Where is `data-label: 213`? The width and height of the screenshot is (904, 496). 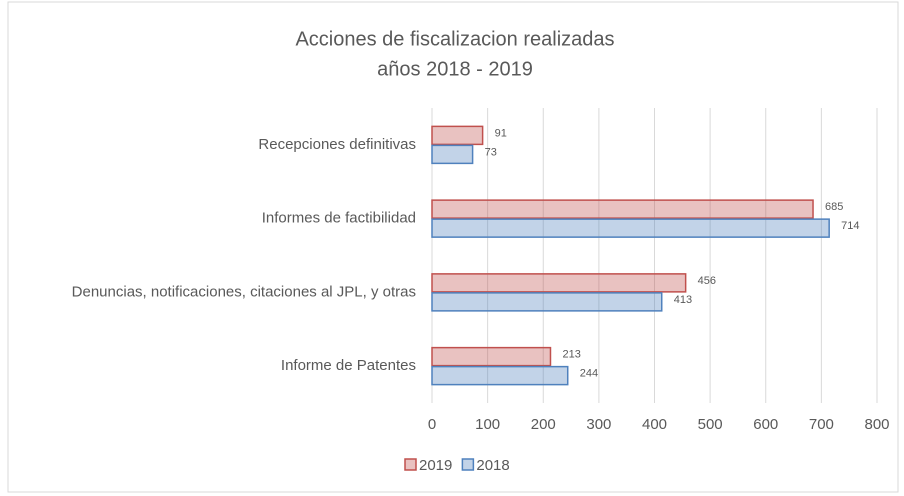 data-label: 213 is located at coordinates (571, 355).